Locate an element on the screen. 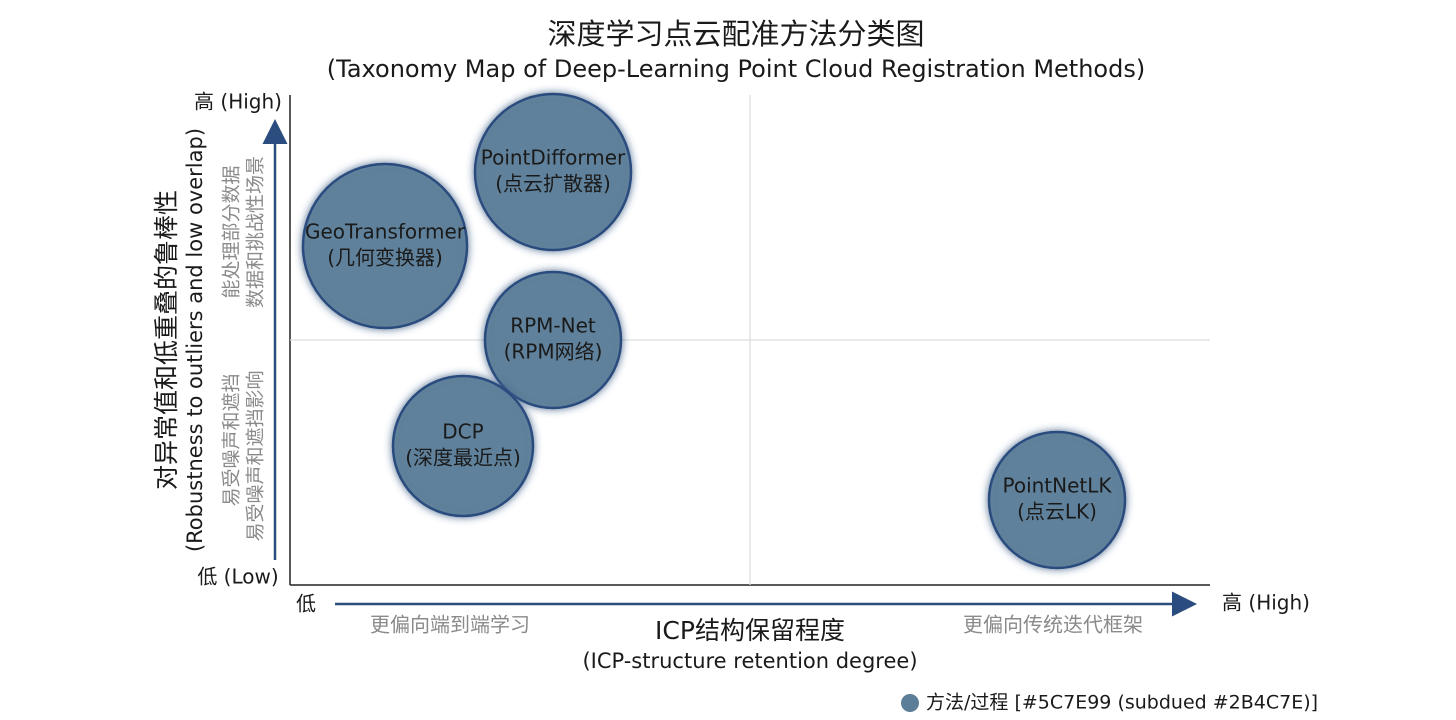 This screenshot has width=1456, height=720. y-low: 低 (Low) is located at coordinates (237, 577).